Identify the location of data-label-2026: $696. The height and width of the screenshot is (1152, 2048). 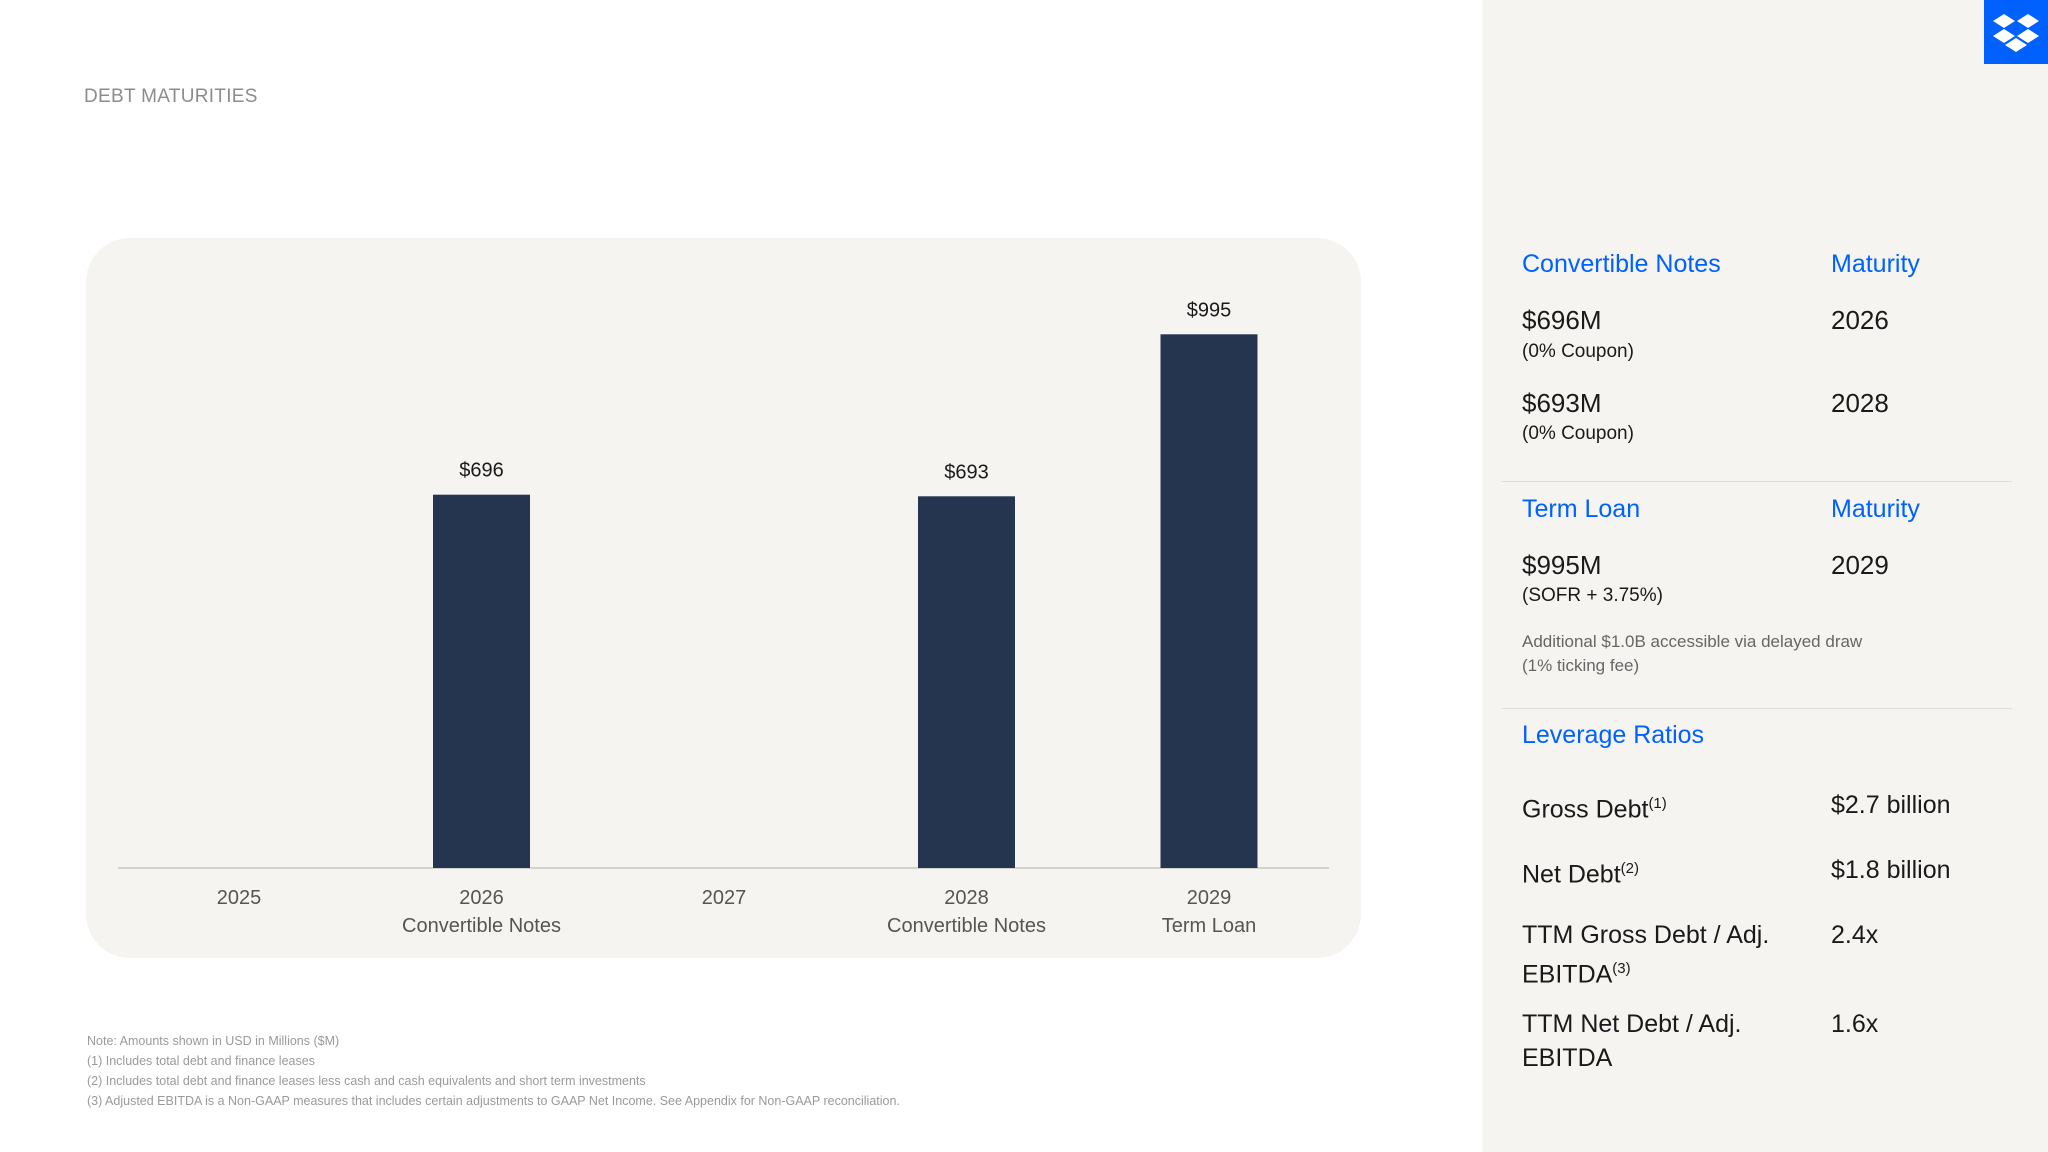
(481, 471).